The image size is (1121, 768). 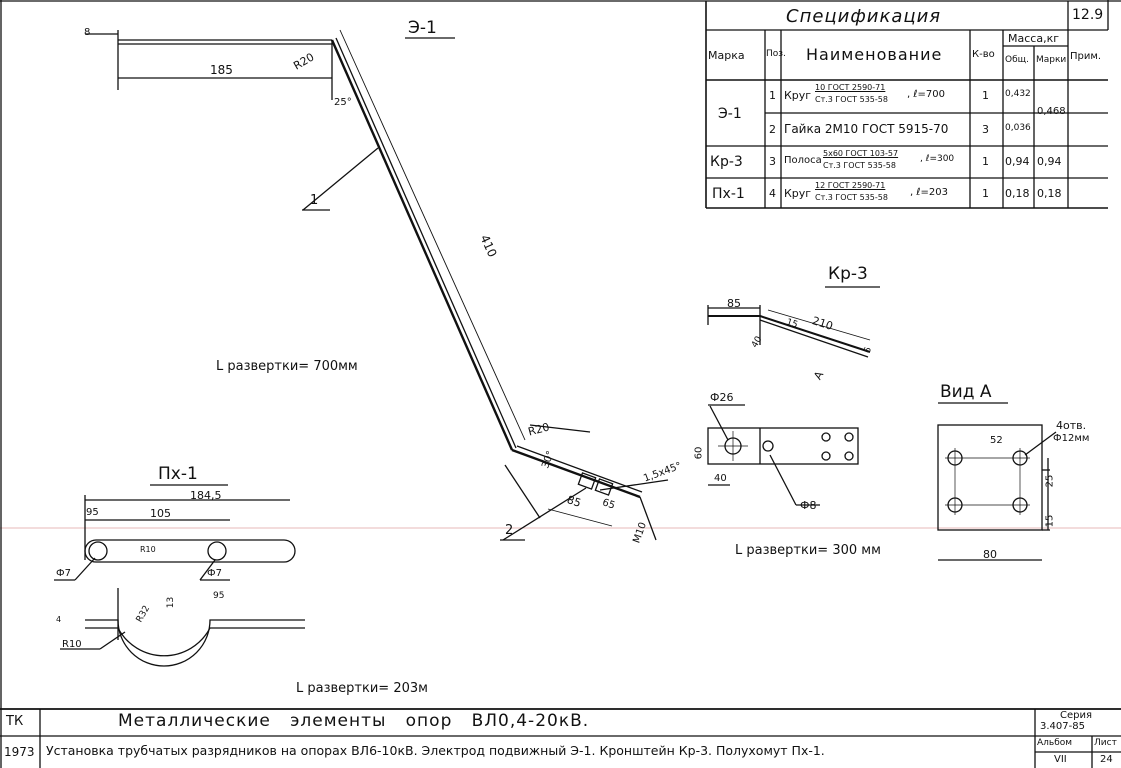 What do you see at coordinates (861, 153) in the screenshot?
I see `spec-row-frac-top: 5х60 ГОСТ 103-57` at bounding box center [861, 153].